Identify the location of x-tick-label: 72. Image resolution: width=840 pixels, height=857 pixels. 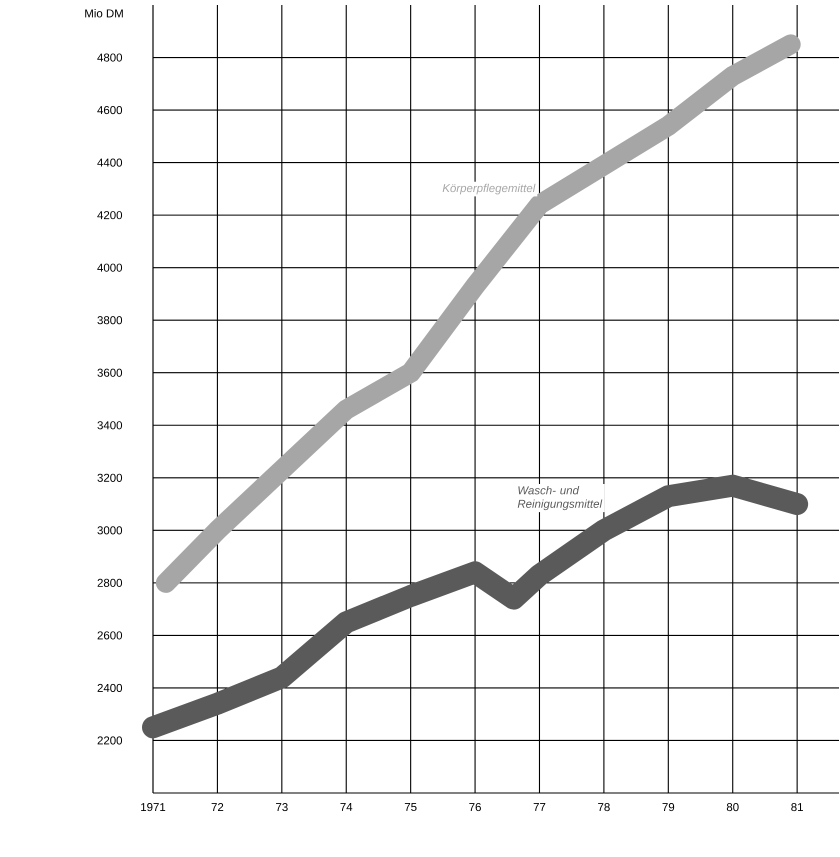
(218, 807).